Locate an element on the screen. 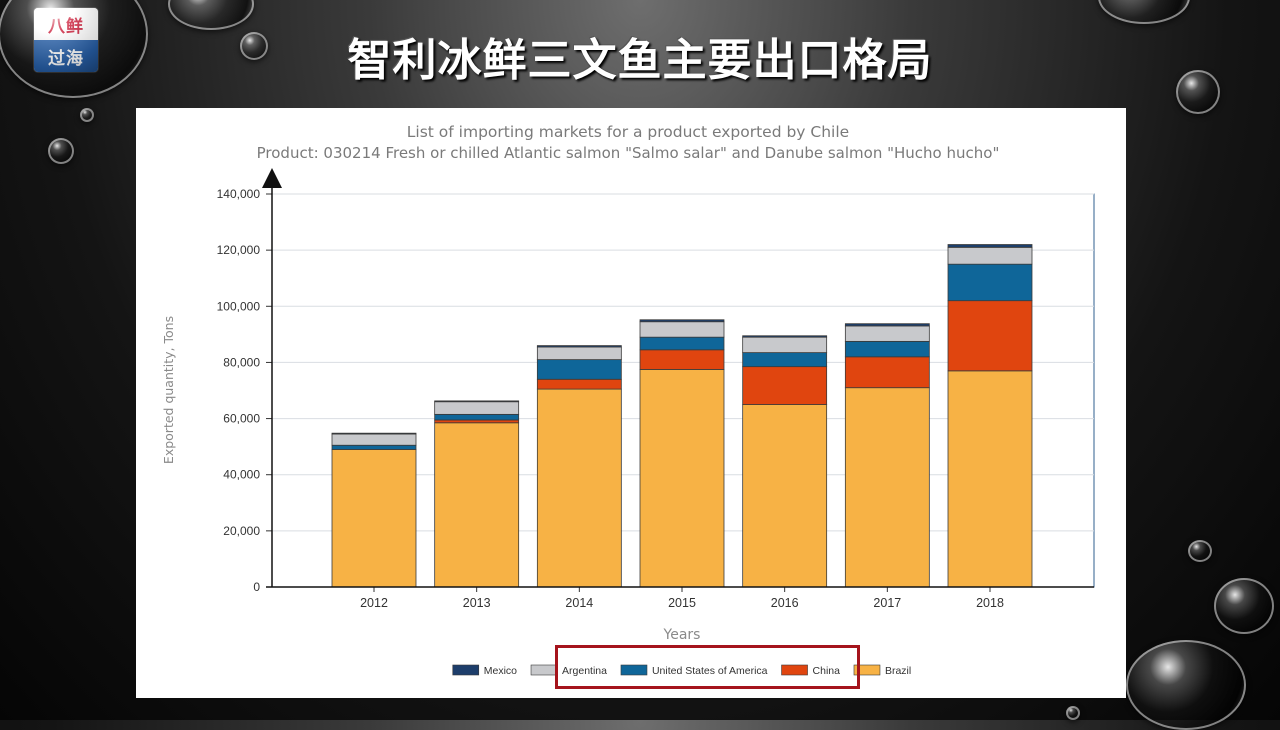 The width and height of the screenshot is (1280, 730). legend-swatch-argentina is located at coordinates (544, 670).